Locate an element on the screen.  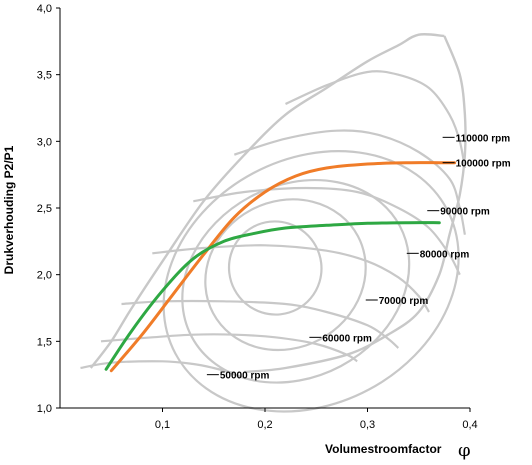
y-tick-label: 1,0 is located at coordinates (44, 409).